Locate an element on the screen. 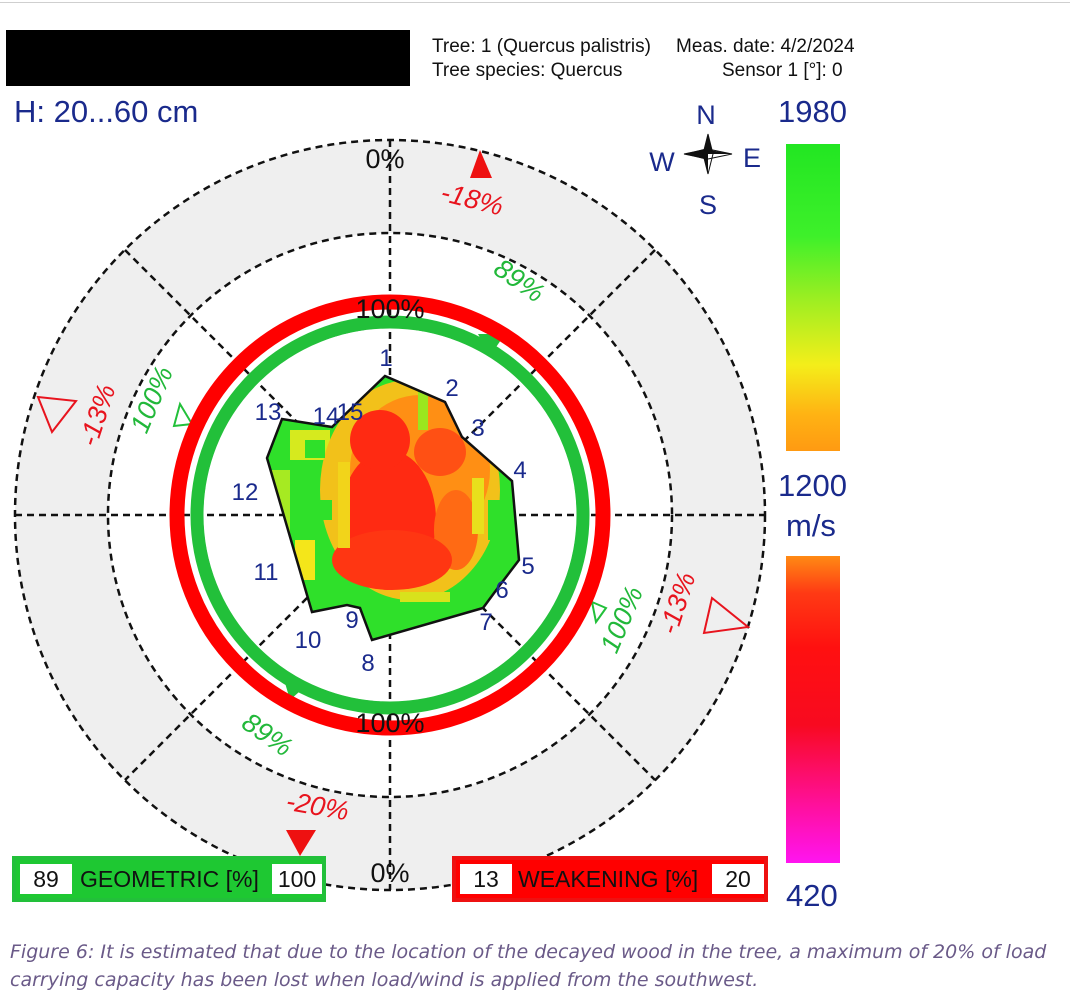  velocity-scale-lower is located at coordinates (813, 709).